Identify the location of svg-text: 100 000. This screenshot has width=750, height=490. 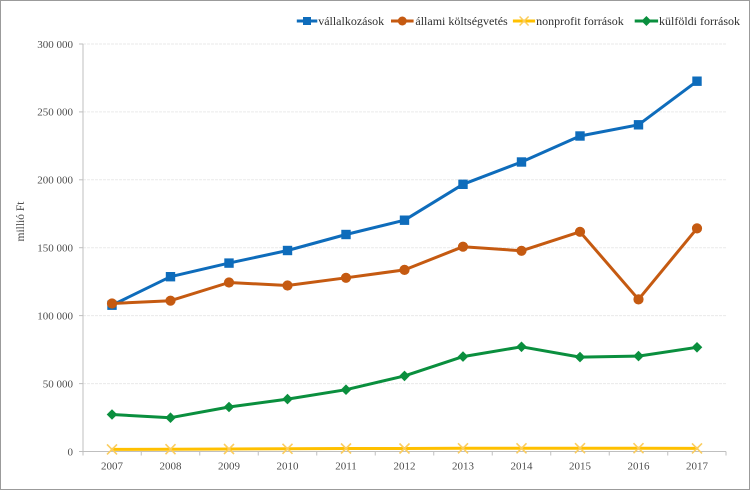
(55, 316).